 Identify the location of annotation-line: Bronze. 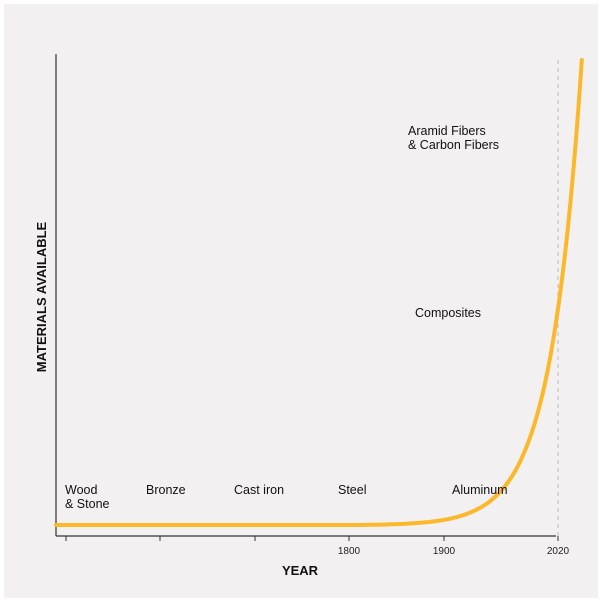
(166, 490).